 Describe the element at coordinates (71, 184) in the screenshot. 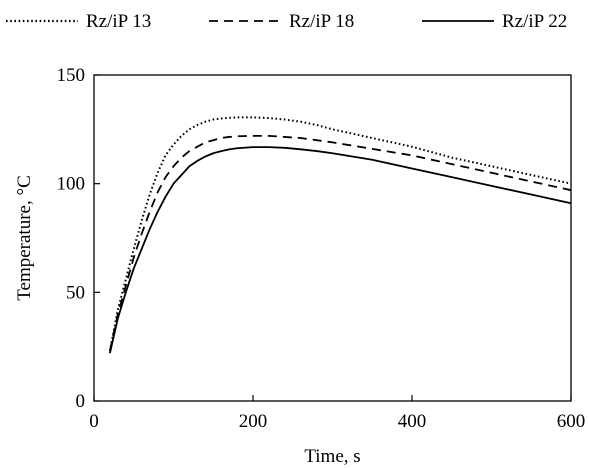

I see `y-tick-label: 100` at that location.